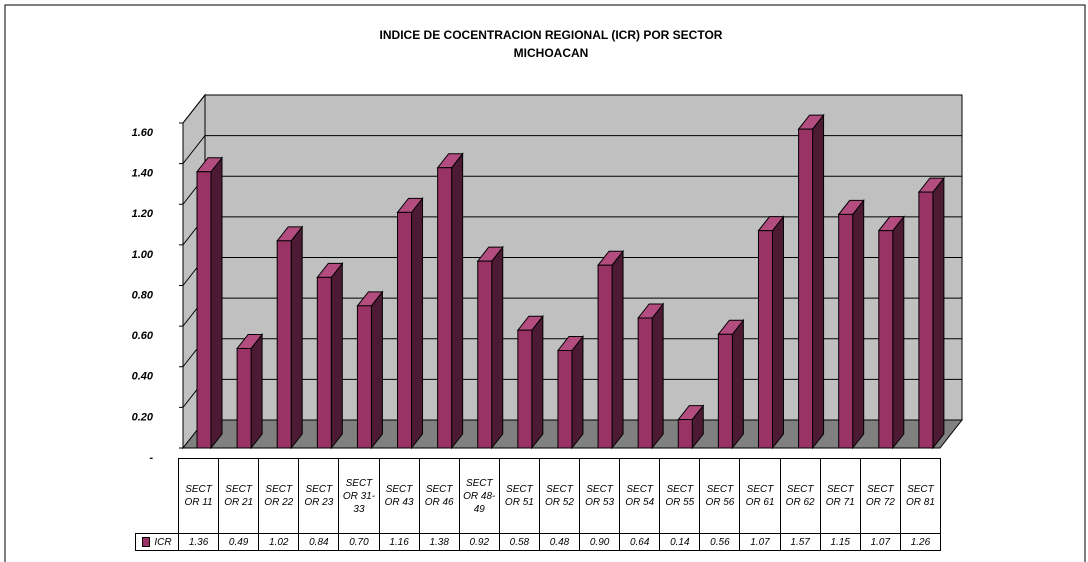  Describe the element at coordinates (399, 542) in the screenshot. I see `data-label: 1.16` at that location.